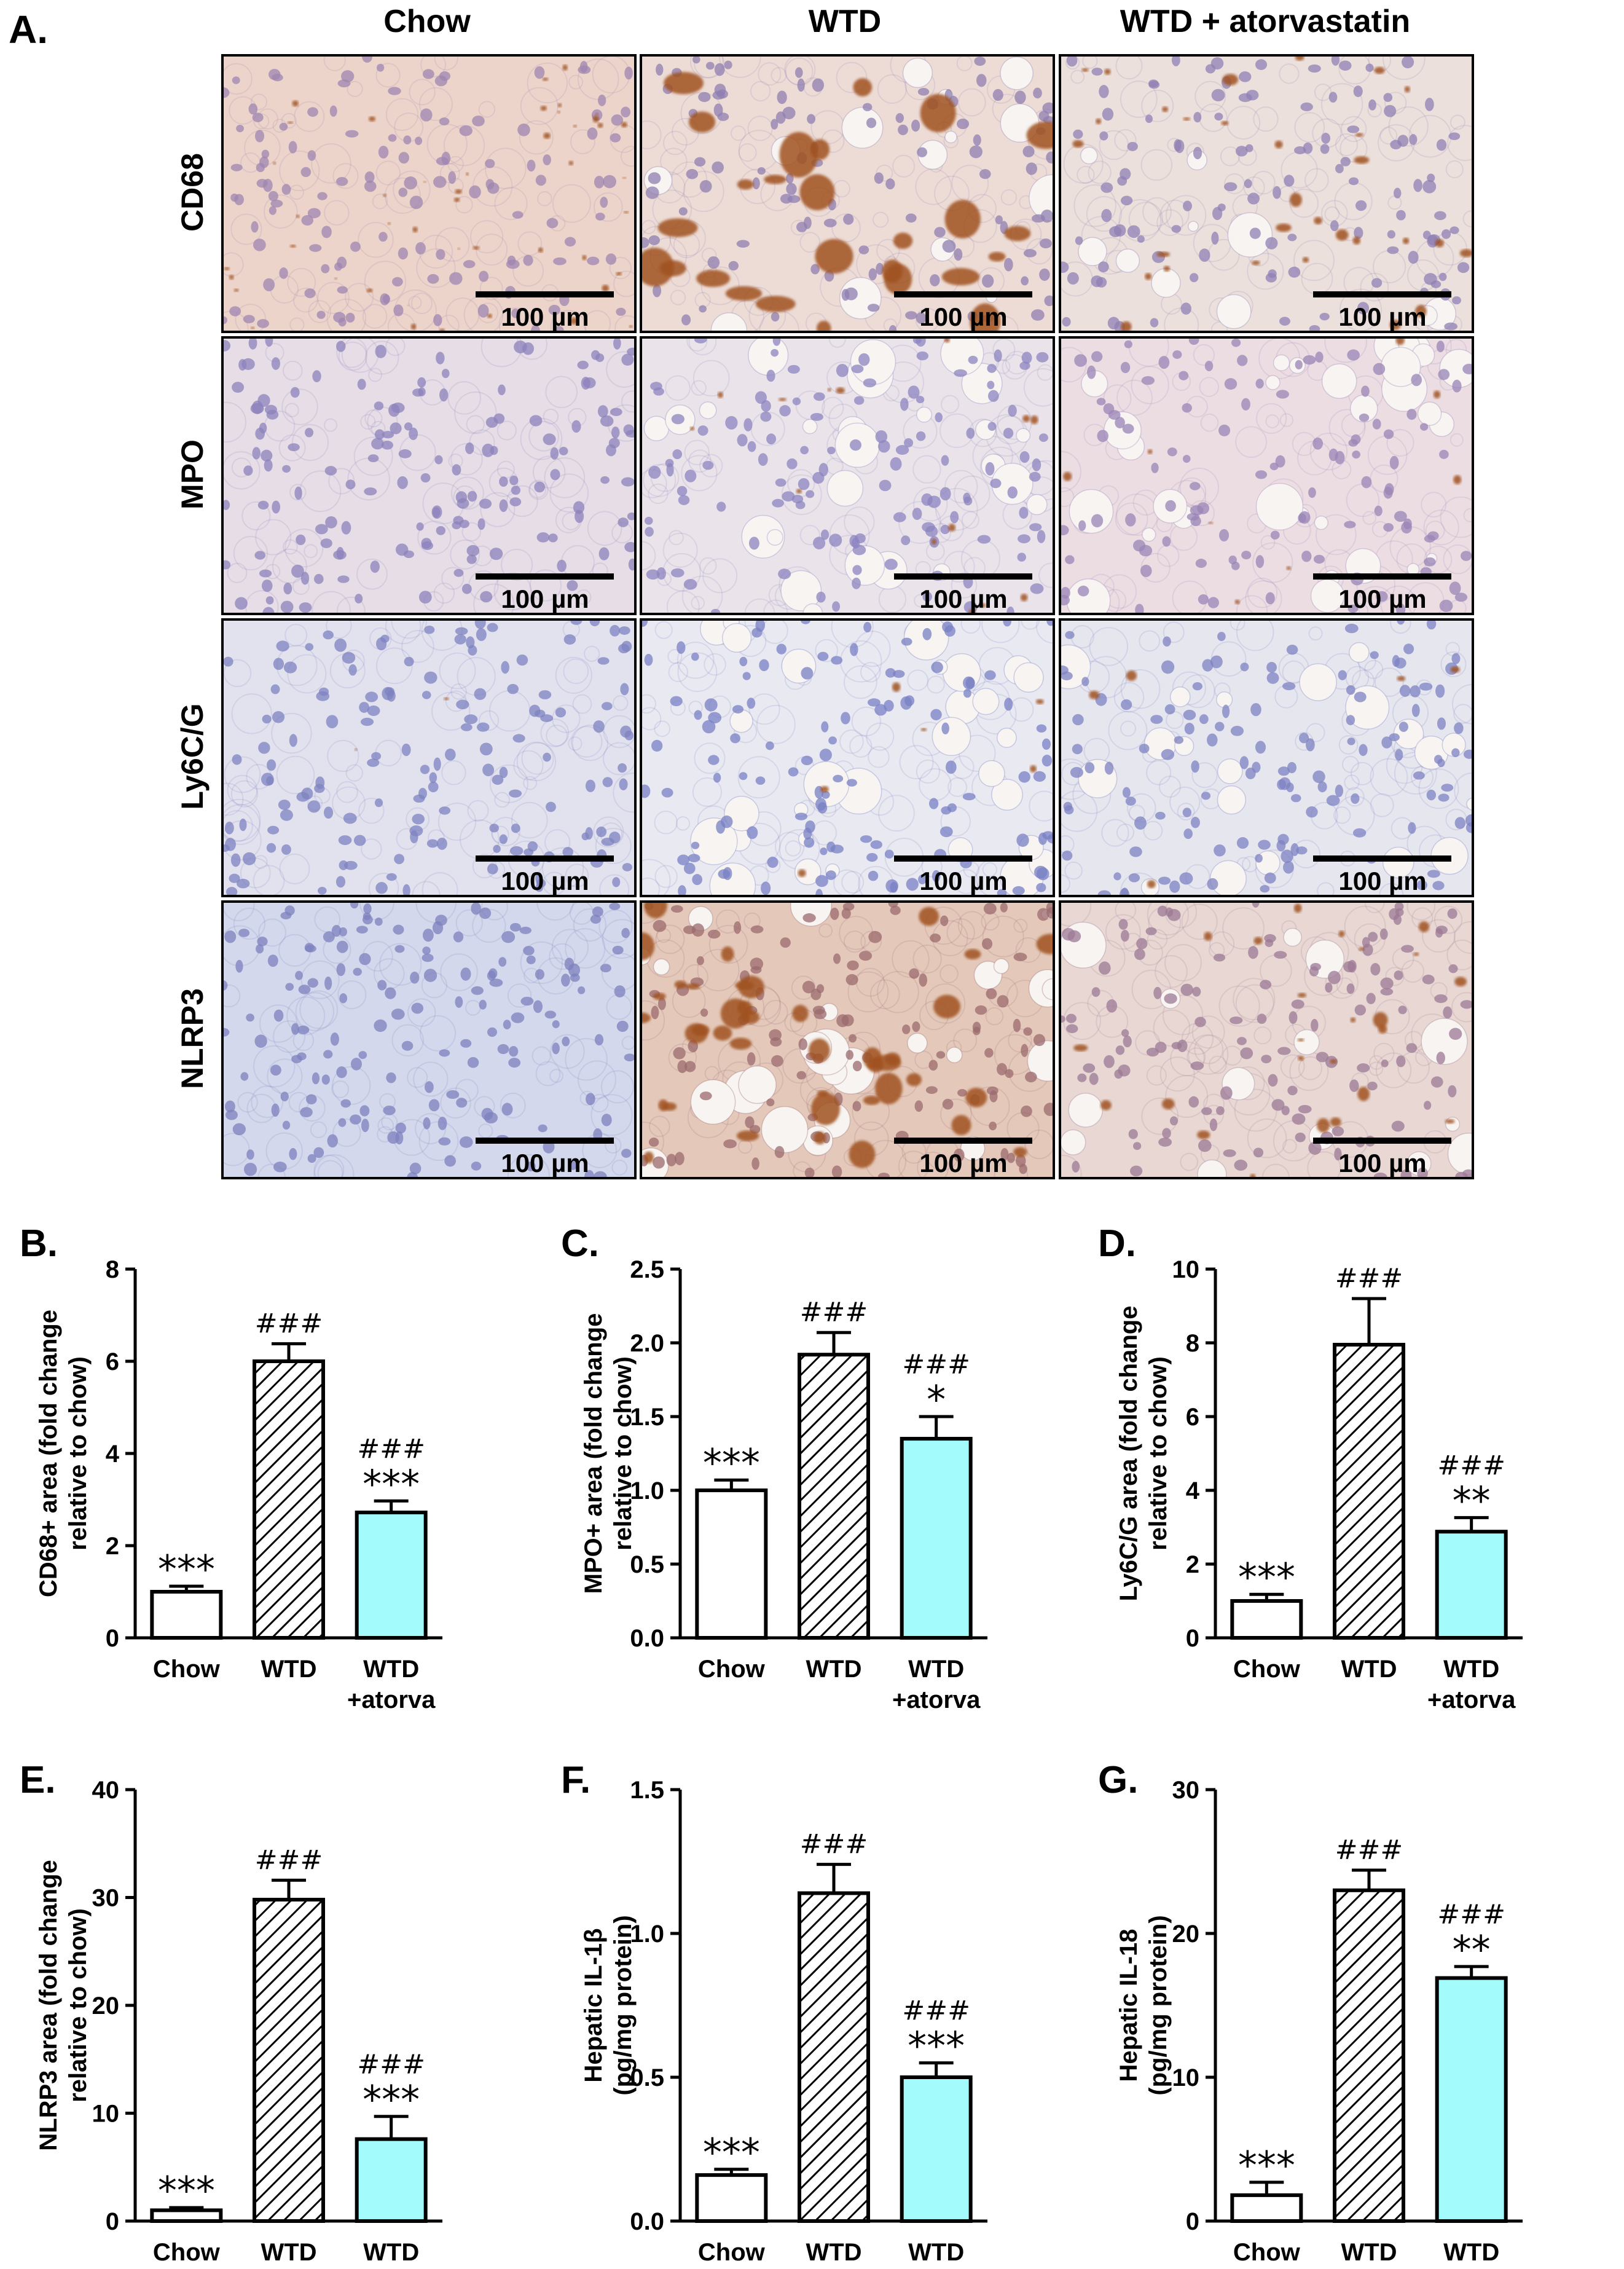 The height and width of the screenshot is (2269, 1624). What do you see at coordinates (1266, 193) in the screenshot?
I see `micrograph-cd68-atorva: 100 µm` at bounding box center [1266, 193].